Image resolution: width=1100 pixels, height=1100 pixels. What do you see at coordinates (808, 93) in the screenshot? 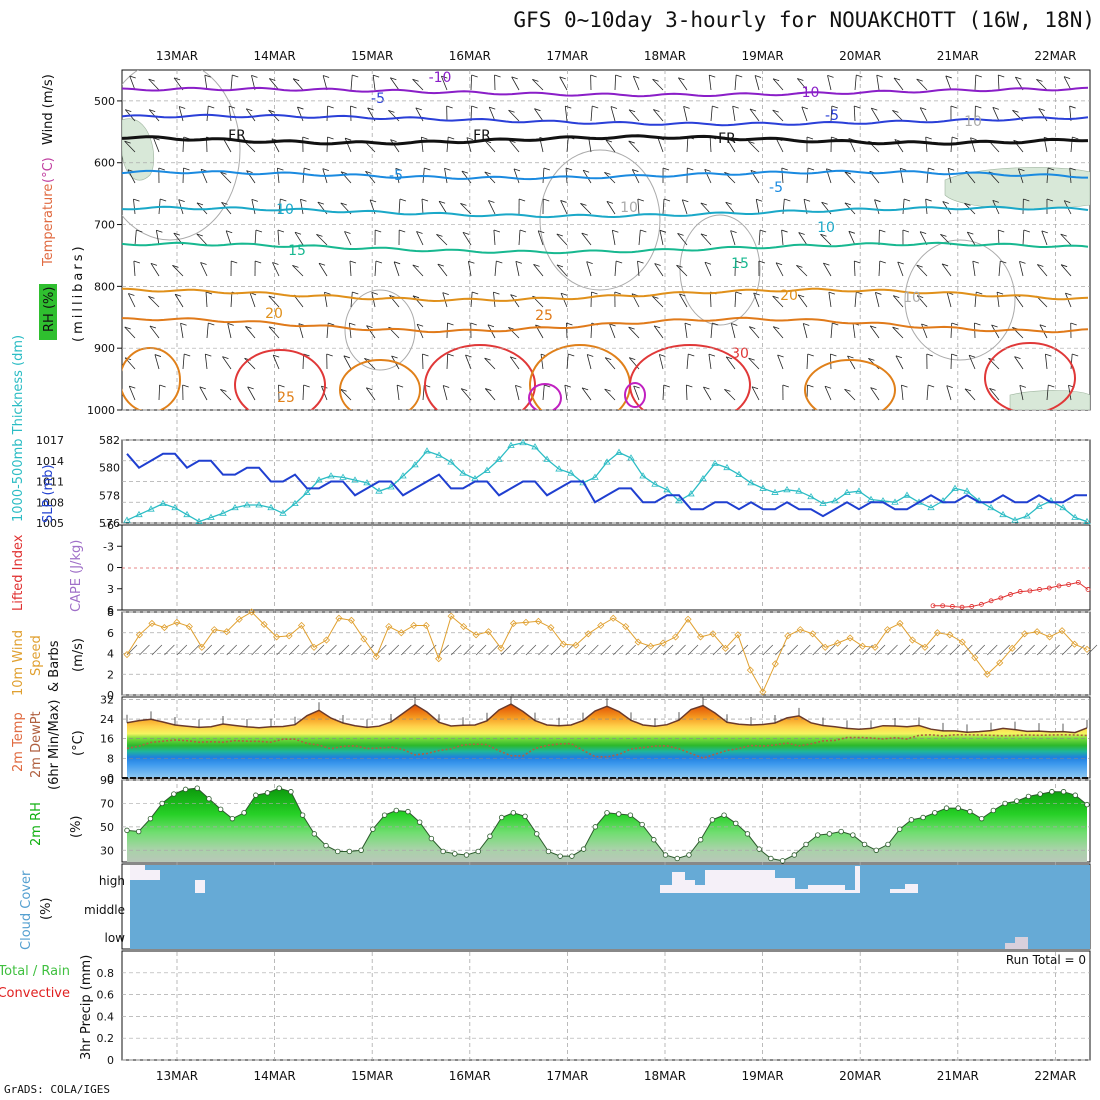
I see `contour-label: -10` at bounding box center [808, 93].